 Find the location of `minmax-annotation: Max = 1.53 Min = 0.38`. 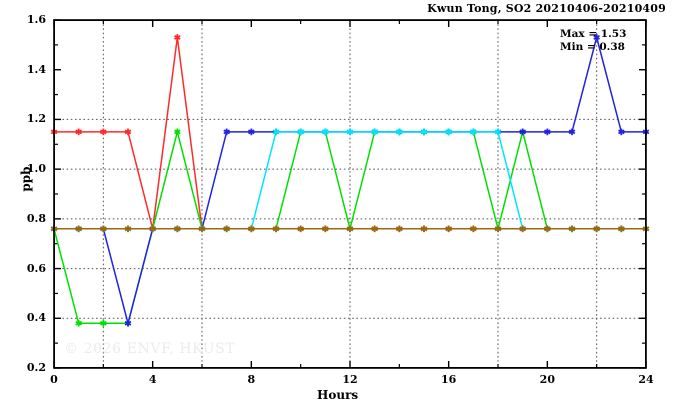

minmax-annotation: Max = 1.53 Min = 0.38 is located at coordinates (593, 40).